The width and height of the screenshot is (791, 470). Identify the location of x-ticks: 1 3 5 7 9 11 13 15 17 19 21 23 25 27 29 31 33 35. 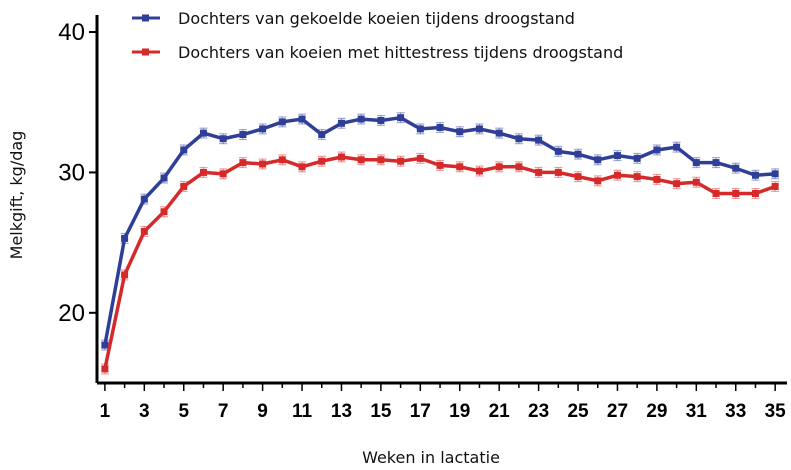
(443, 402).